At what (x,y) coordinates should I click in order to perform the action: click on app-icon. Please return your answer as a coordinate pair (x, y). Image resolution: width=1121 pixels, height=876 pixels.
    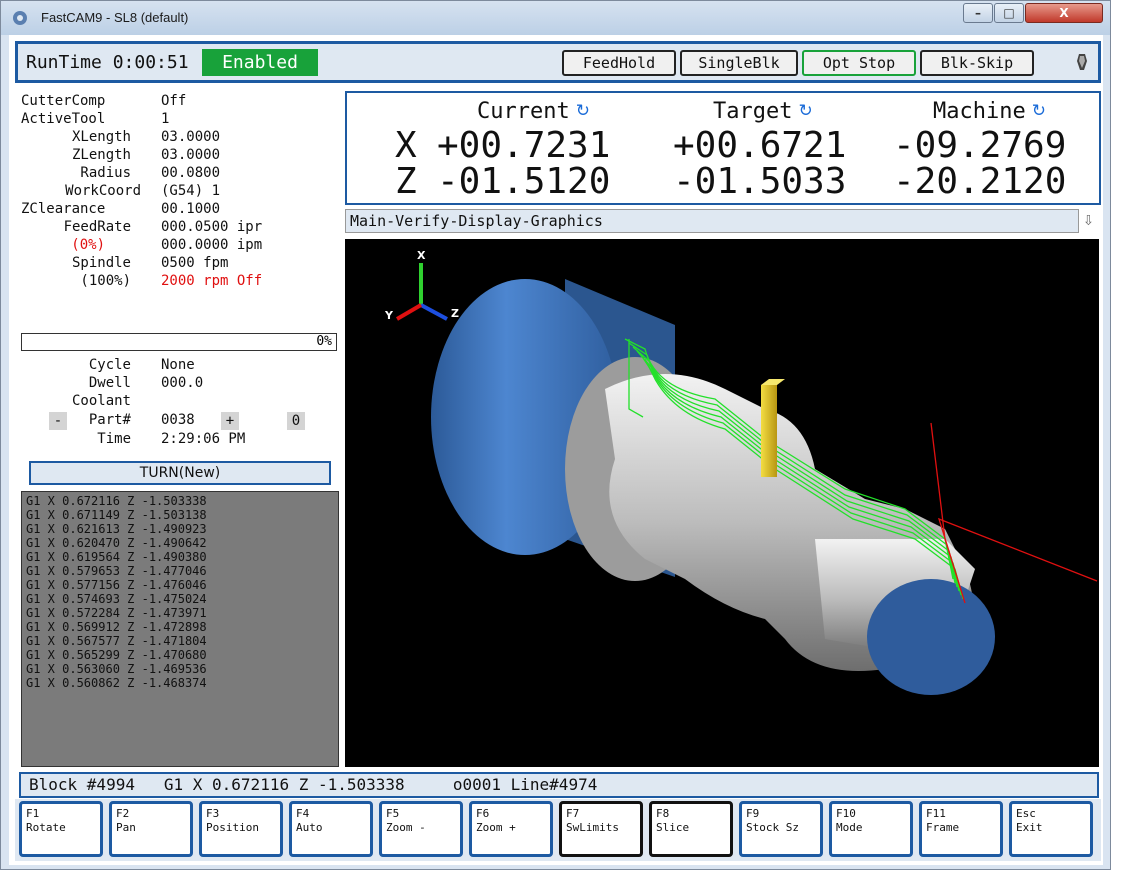
    Looking at the image, I should click on (20, 18).